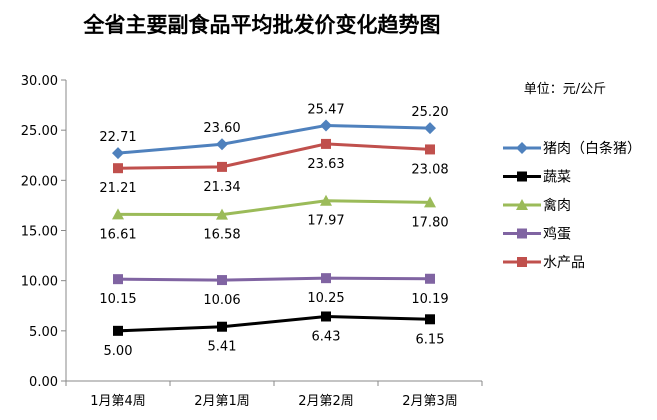 The width and height of the screenshot is (657, 420). I want to click on data-label: 6.15, so click(430, 339).